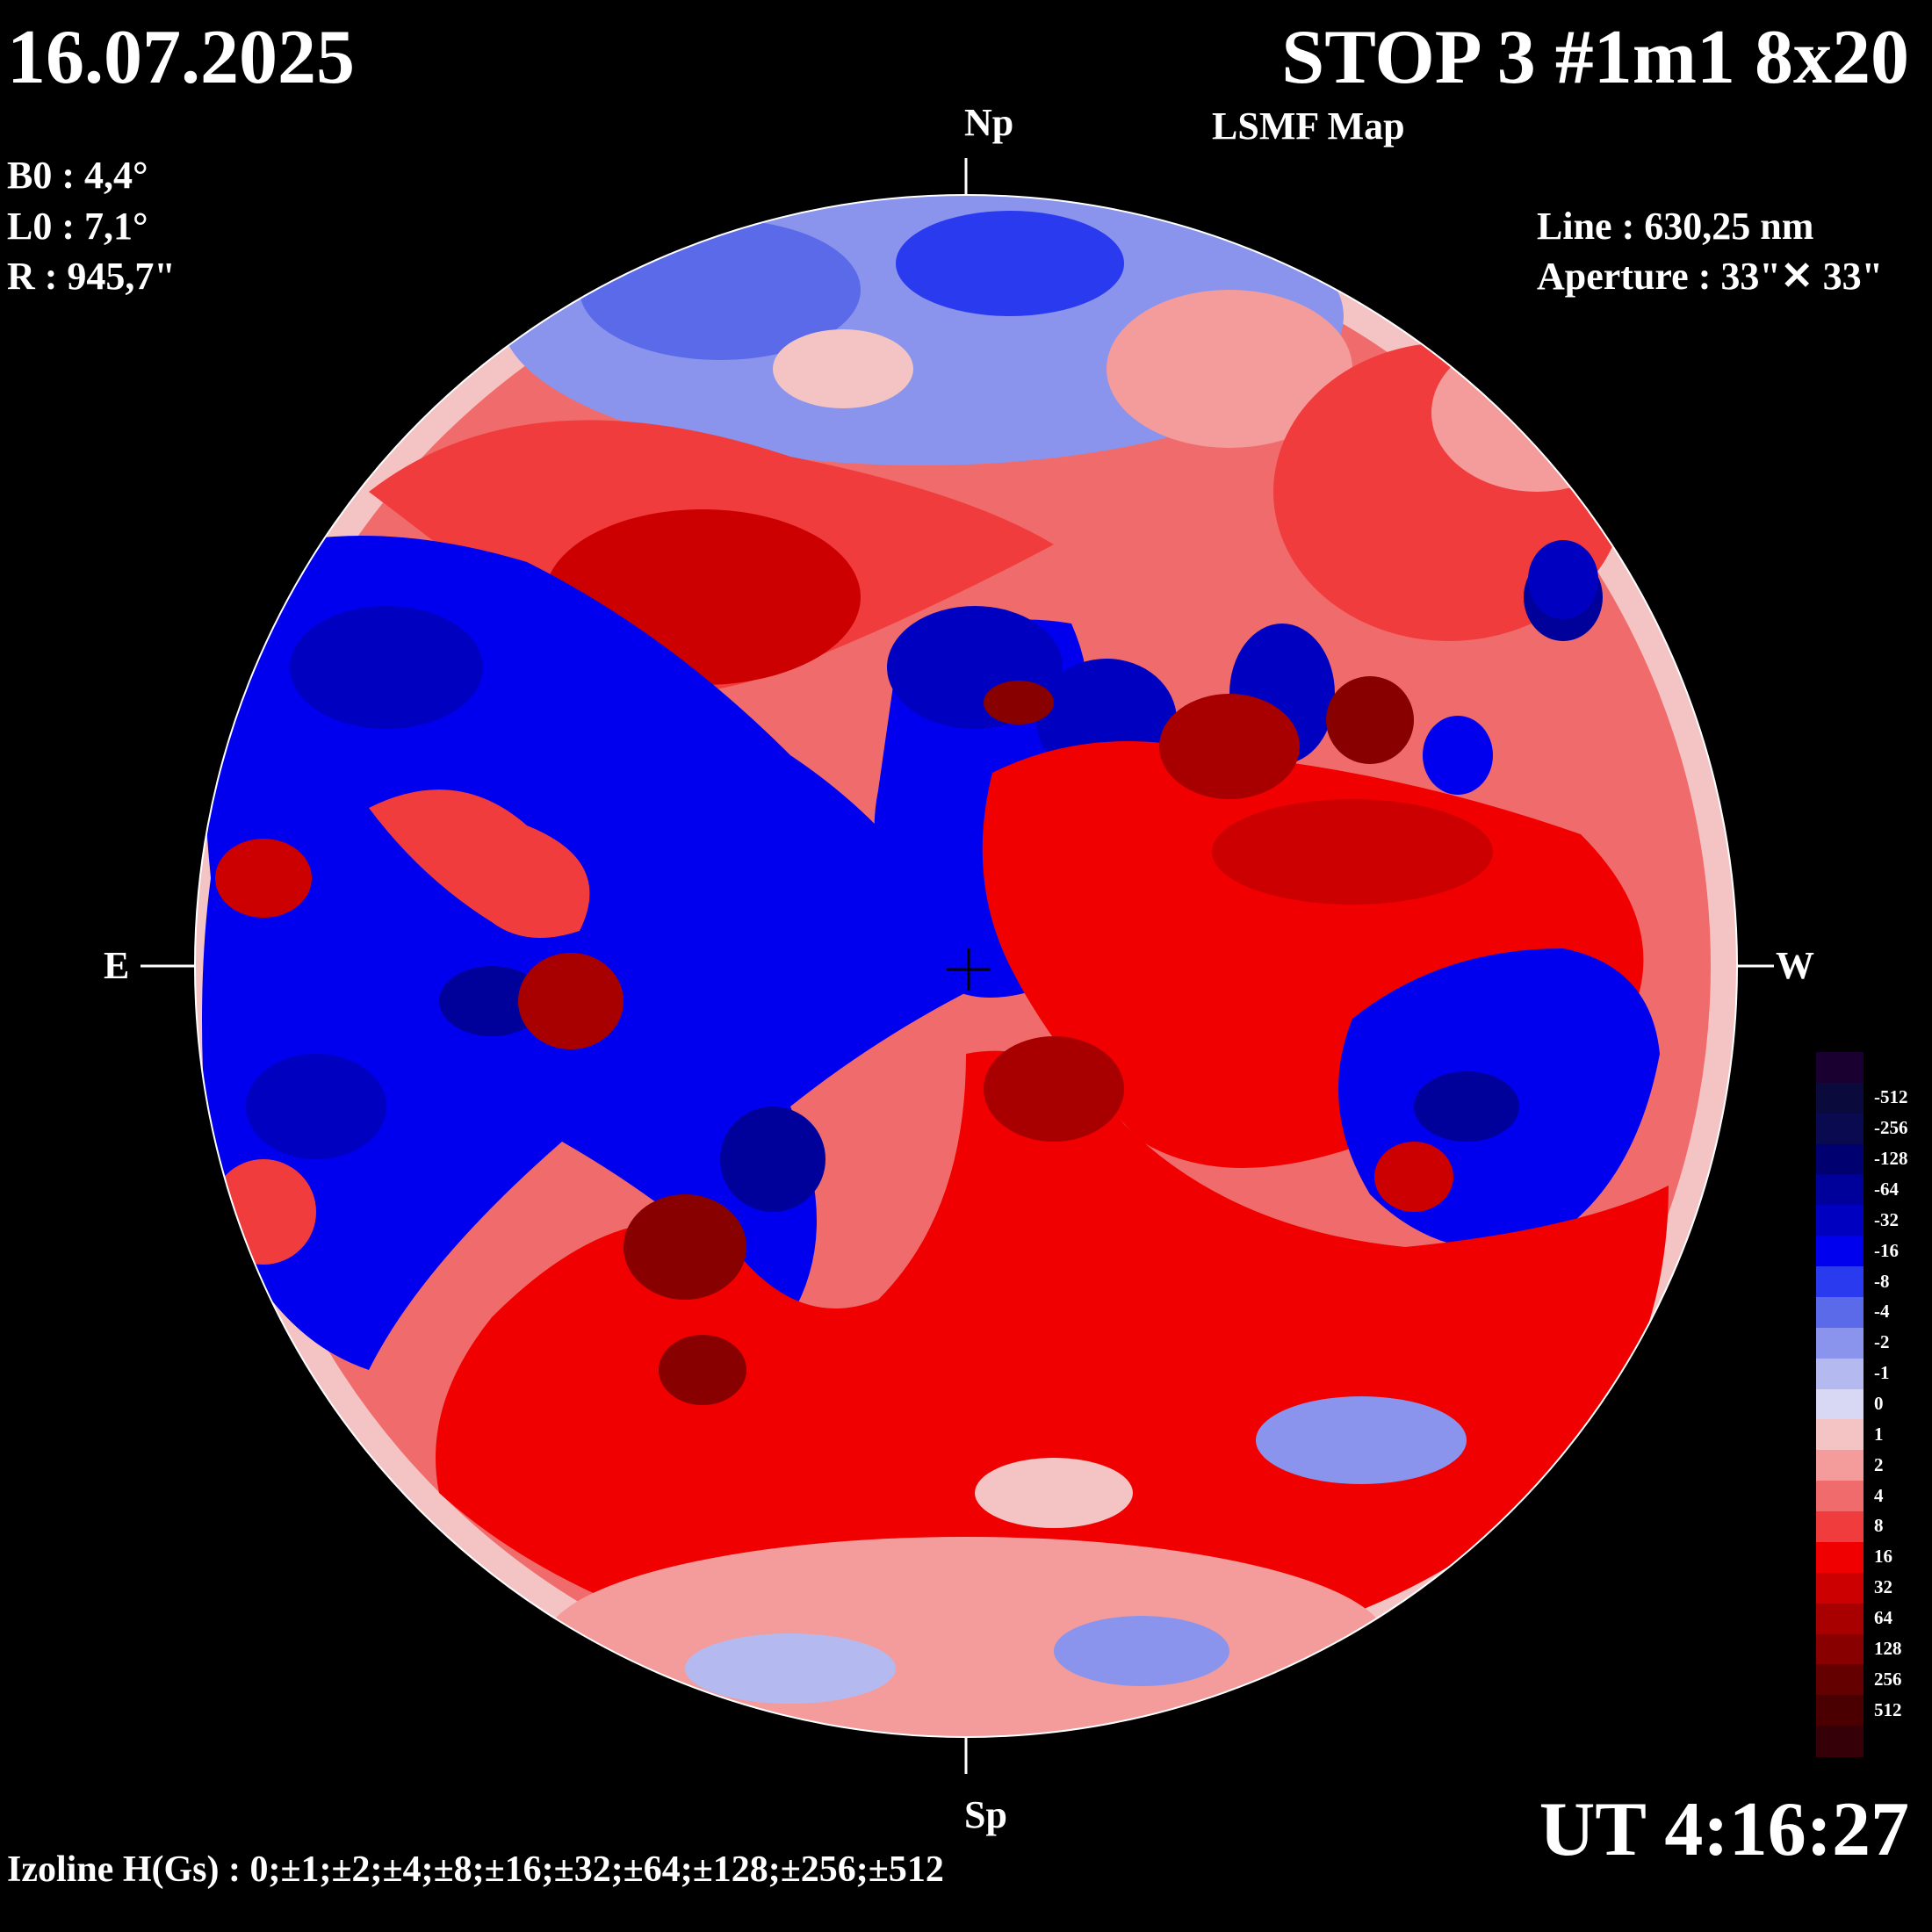 This screenshot has width=1932, height=1932. Describe the element at coordinates (1888, 1648) in the screenshot. I see `legend-label: 128` at that location.